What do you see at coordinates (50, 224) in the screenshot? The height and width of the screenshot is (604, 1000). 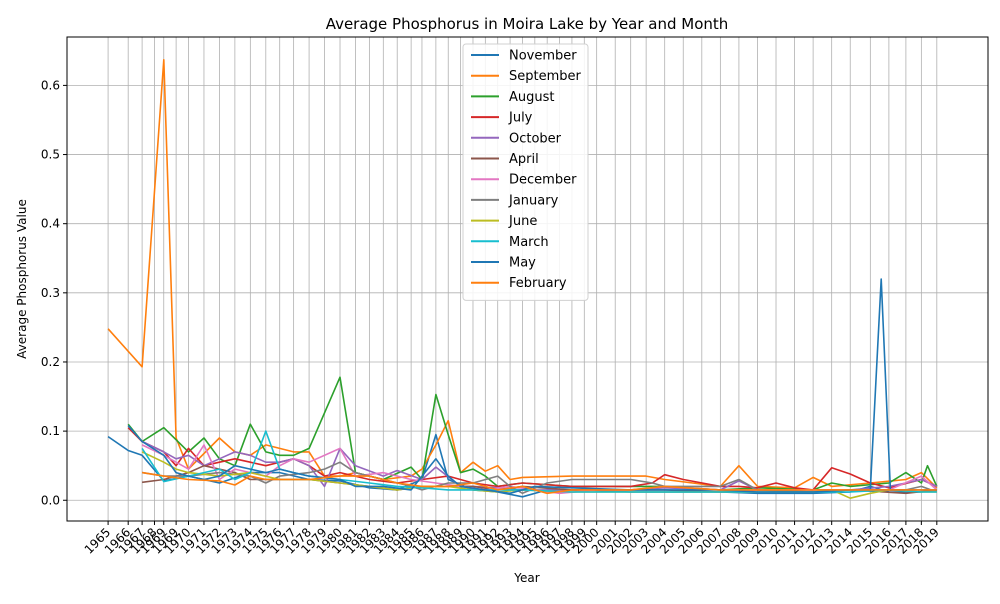 I see `y-tick-label: 0.4` at bounding box center [50, 224].